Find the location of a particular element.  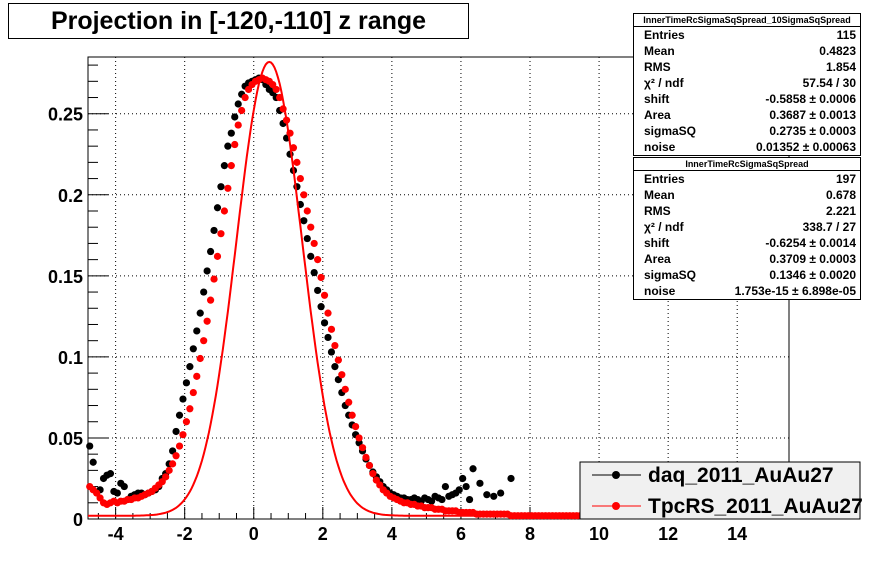

legend-box is located at coordinates (720, 490).